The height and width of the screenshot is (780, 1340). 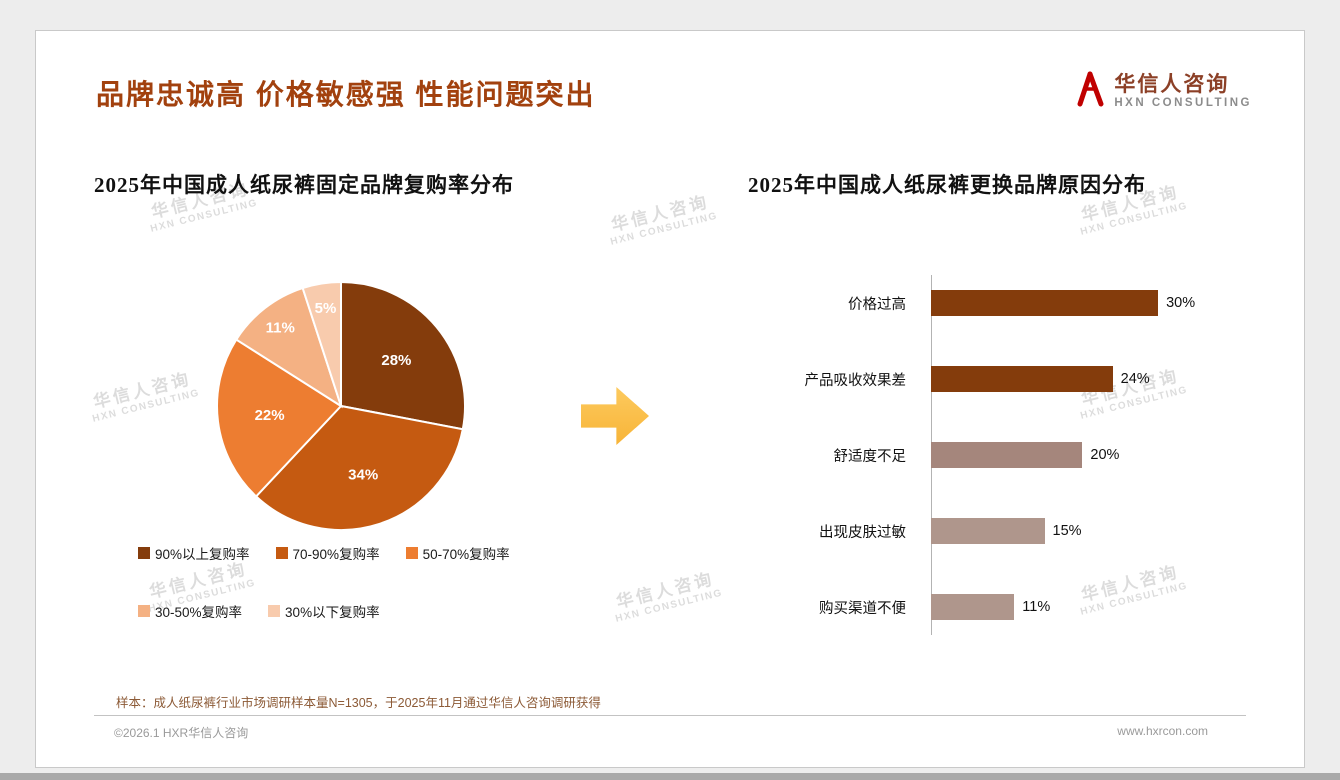 I want to click on bar-row: 出现皮肤过敏 15%, so click(x=1010, y=531).